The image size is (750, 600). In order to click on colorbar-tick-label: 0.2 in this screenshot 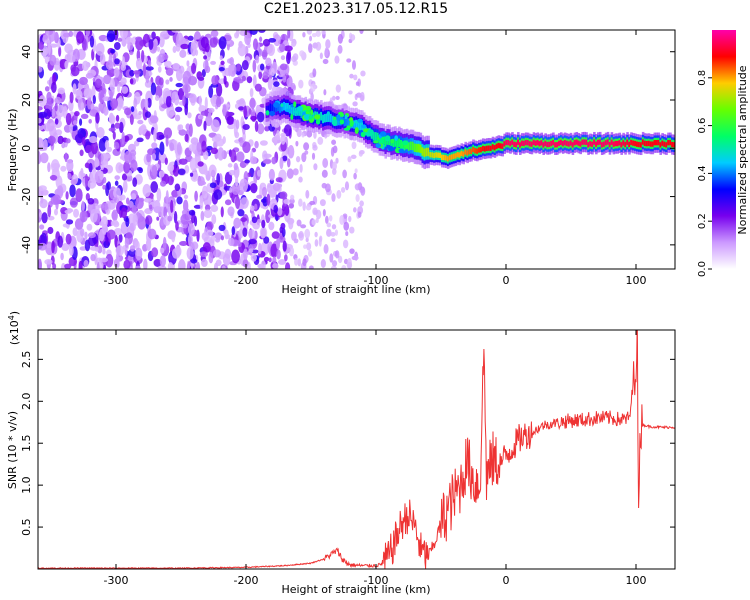, I will do `click(702, 221)`.